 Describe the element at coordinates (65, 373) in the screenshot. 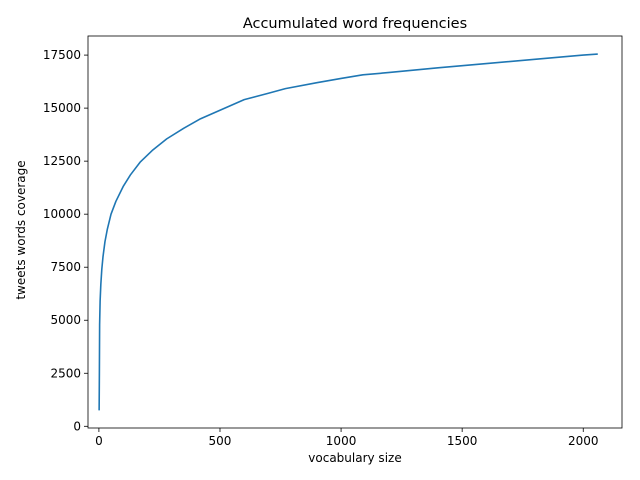

I see `y-tick-label-2500: 2500` at that location.